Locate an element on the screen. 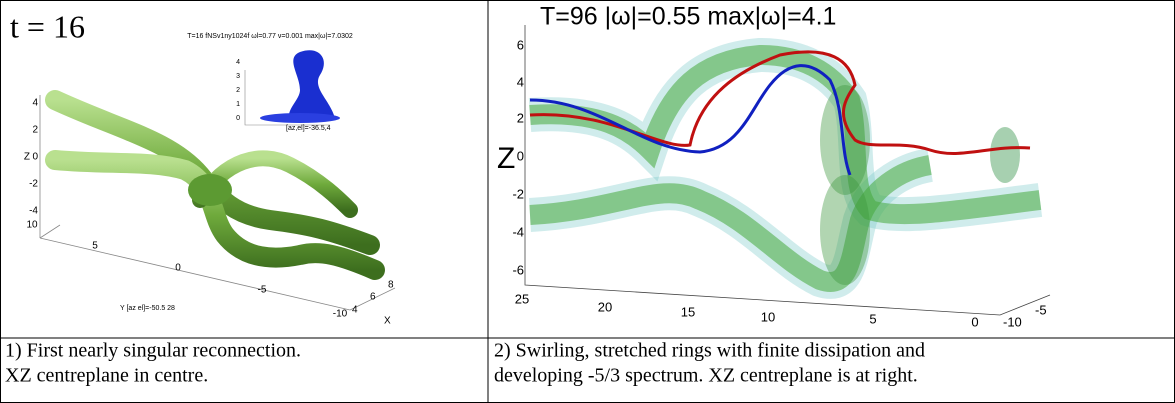  bottom-tick: 5 is located at coordinates (872, 318).